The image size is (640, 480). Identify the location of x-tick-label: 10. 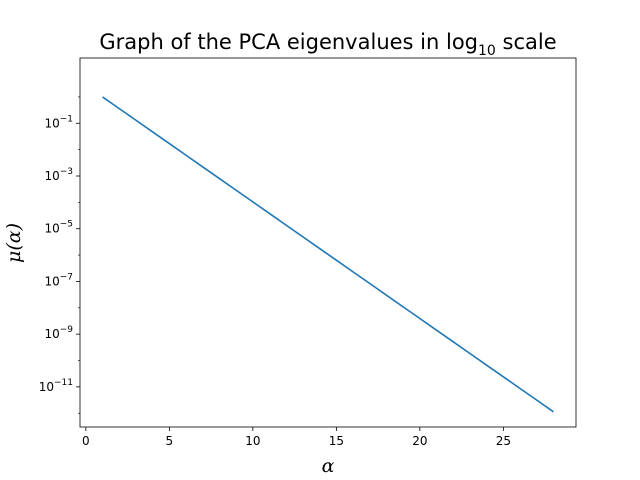
(252, 441).